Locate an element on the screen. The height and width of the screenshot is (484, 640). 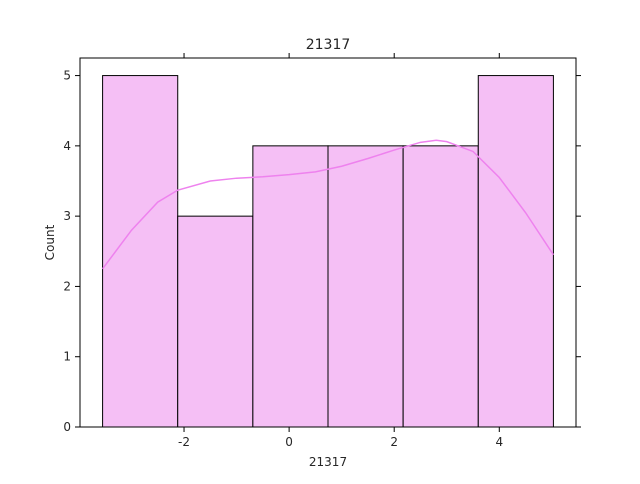
y-tick-label: 5 is located at coordinates (67, 76).